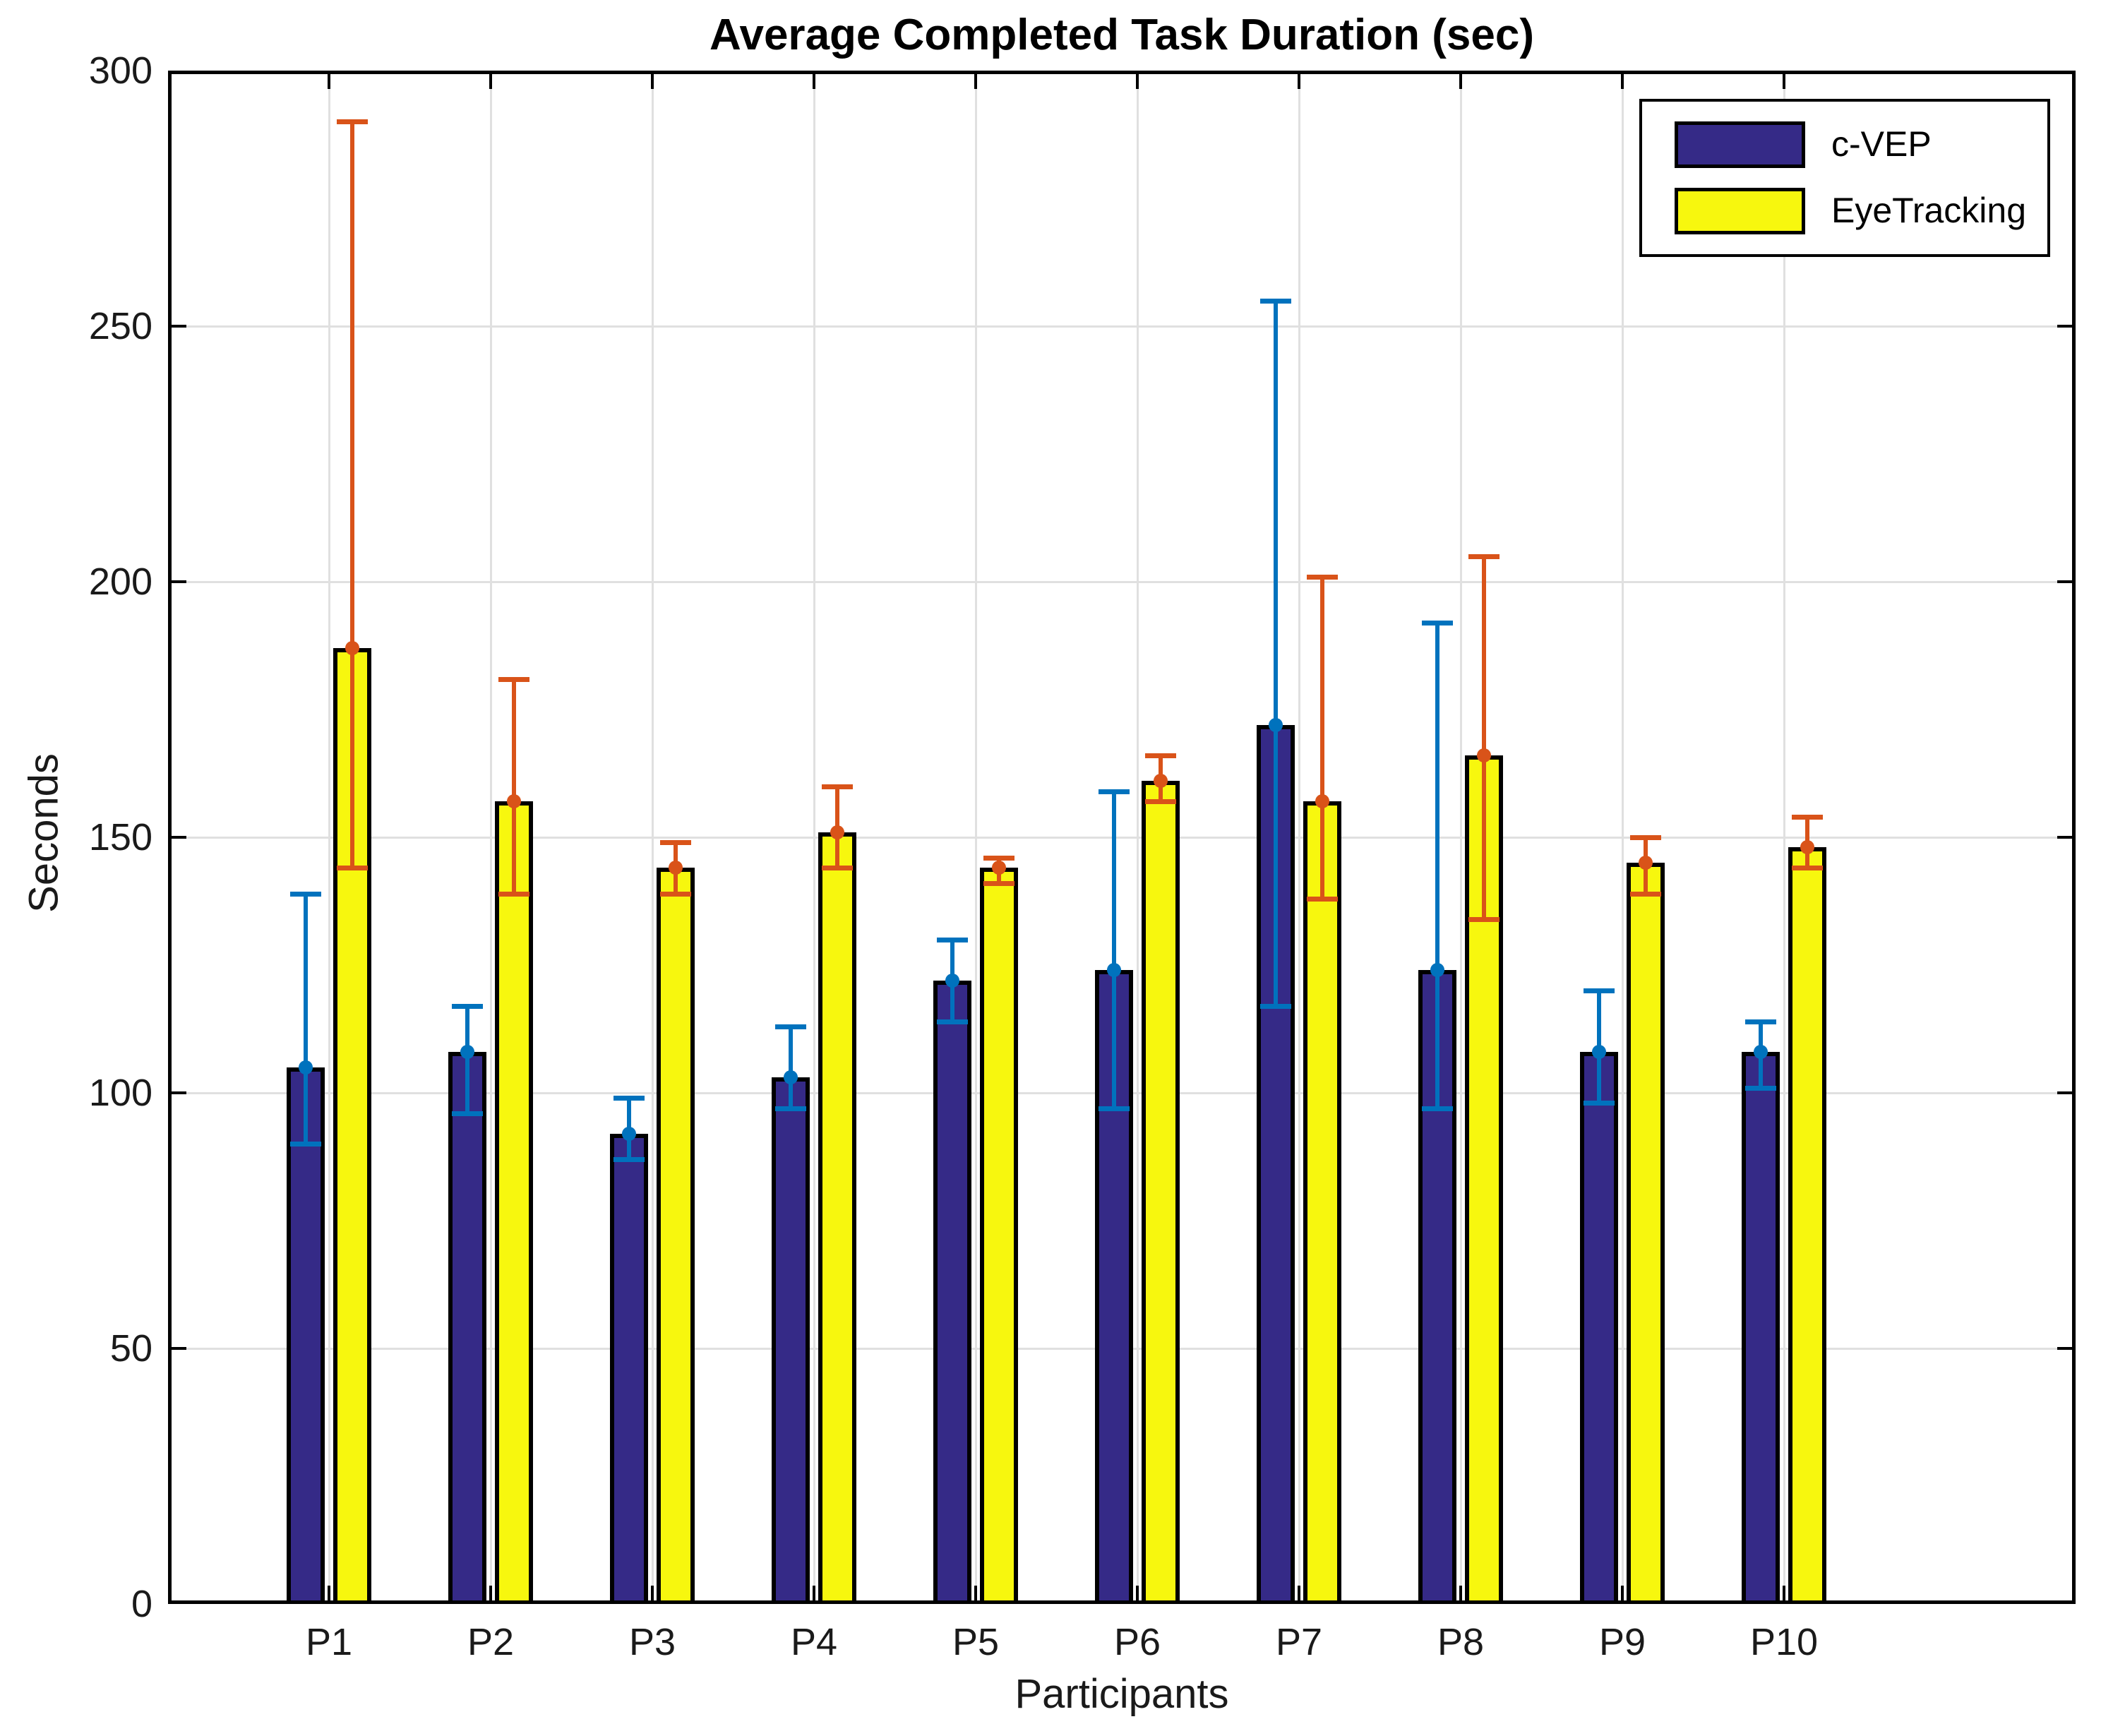  I want to click on y-tick-label-200: 200, so click(120, 582).